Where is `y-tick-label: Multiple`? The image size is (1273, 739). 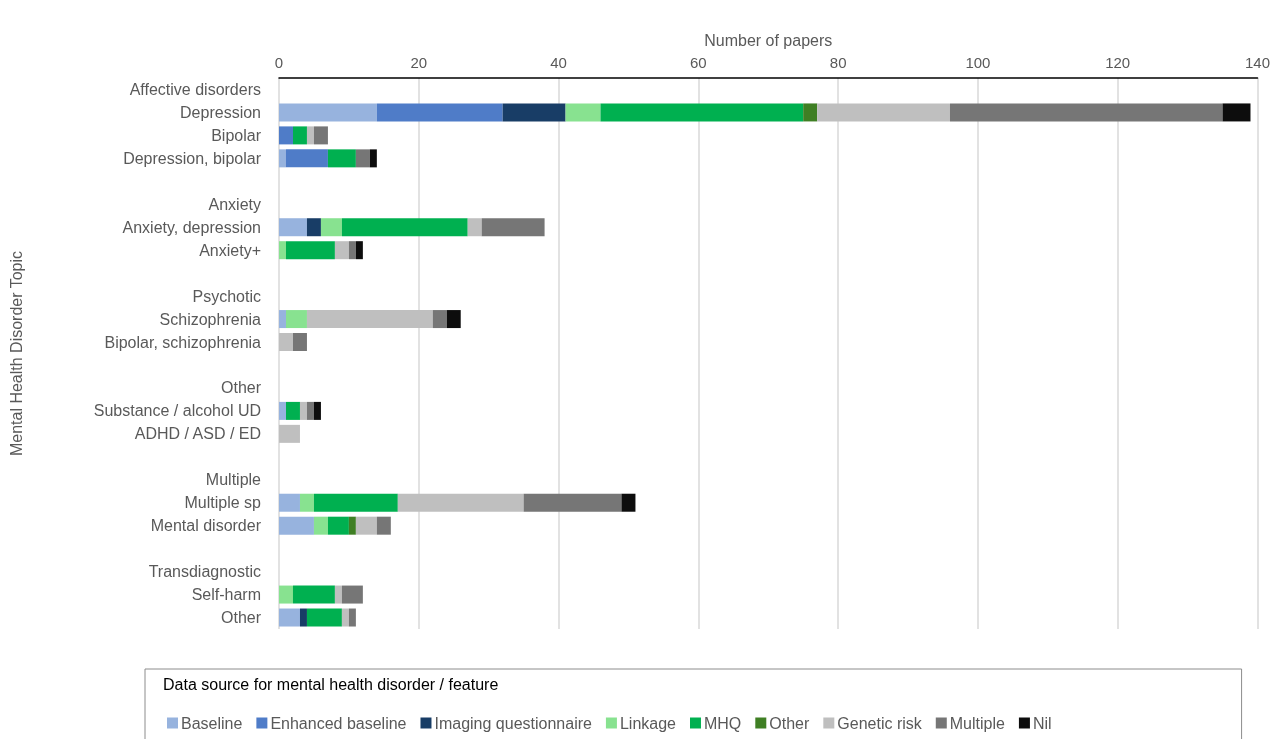
y-tick-label: Multiple is located at coordinates (233, 480).